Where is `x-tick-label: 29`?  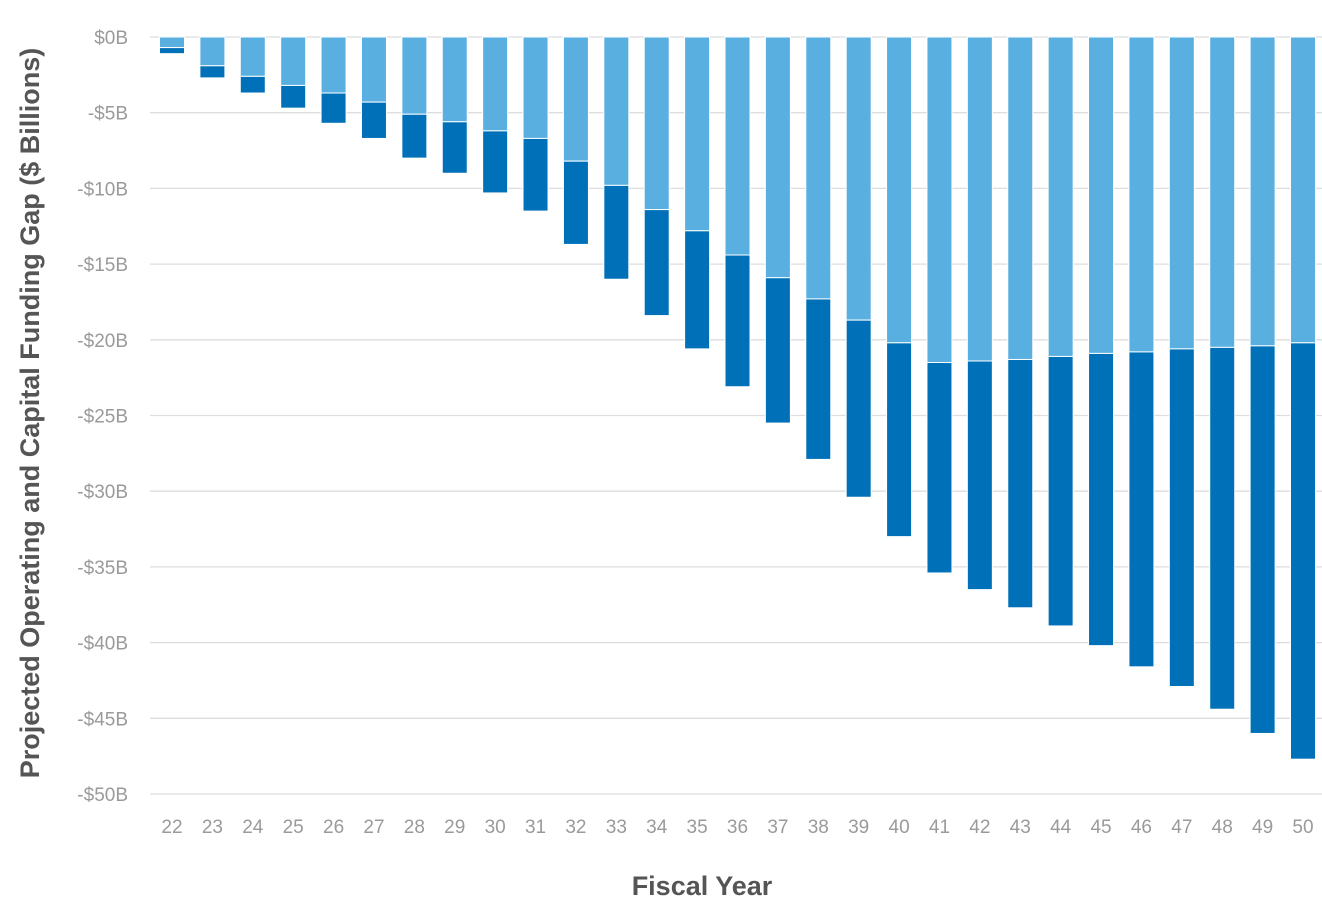
x-tick-label: 29 is located at coordinates (454, 827).